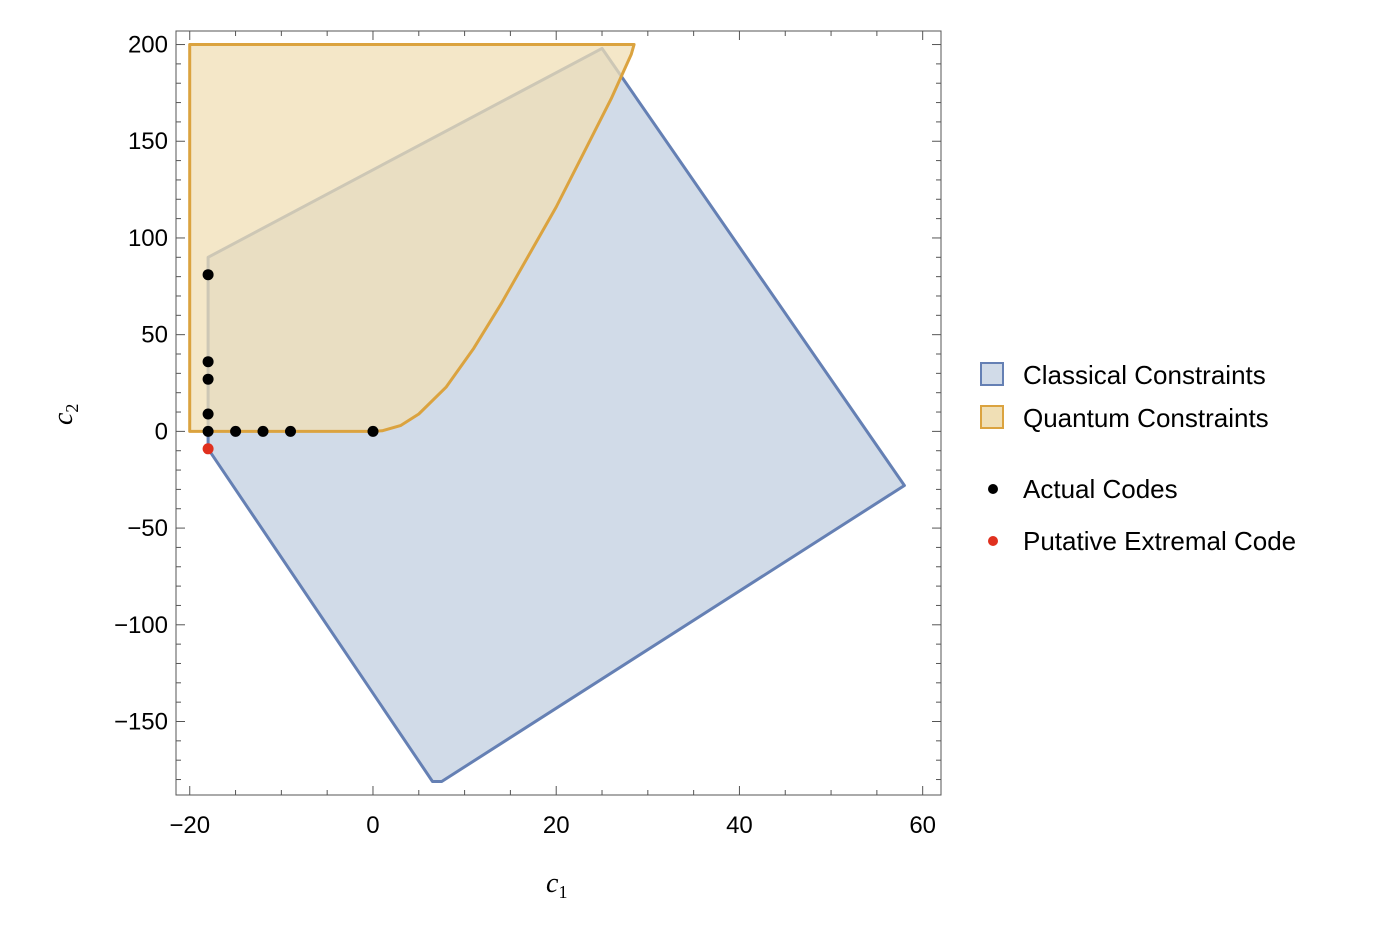 This screenshot has width=1380, height=940. Describe the element at coordinates (189, 825) in the screenshot. I see `x-tick-label: −20` at that location.